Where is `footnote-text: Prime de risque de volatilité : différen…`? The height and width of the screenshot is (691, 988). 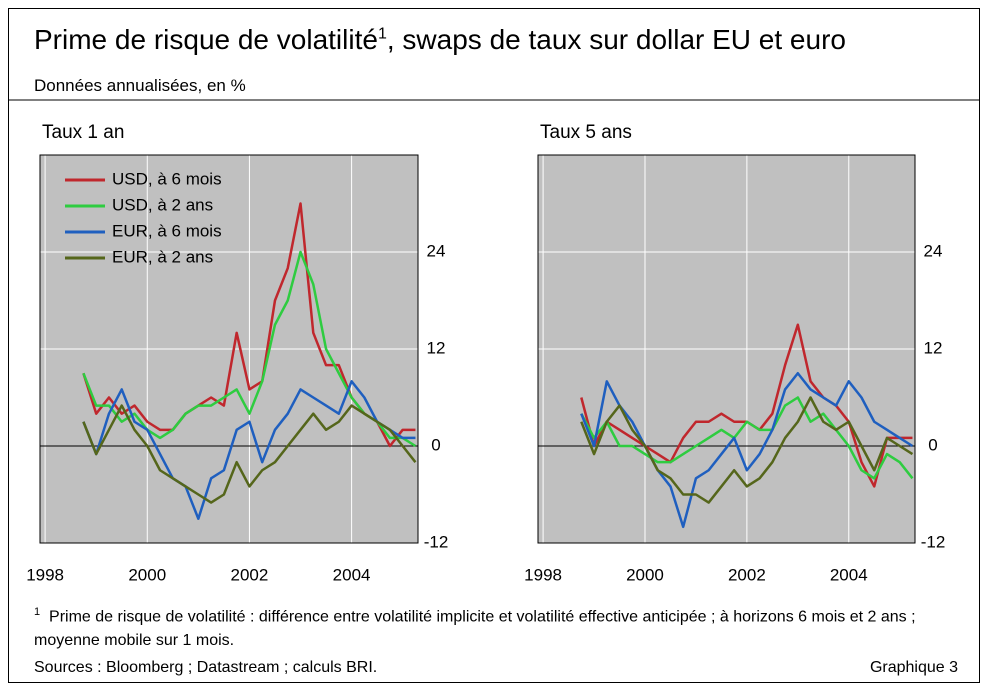 footnote-text: Prime de risque de volatilité : différen… is located at coordinates (475, 629).